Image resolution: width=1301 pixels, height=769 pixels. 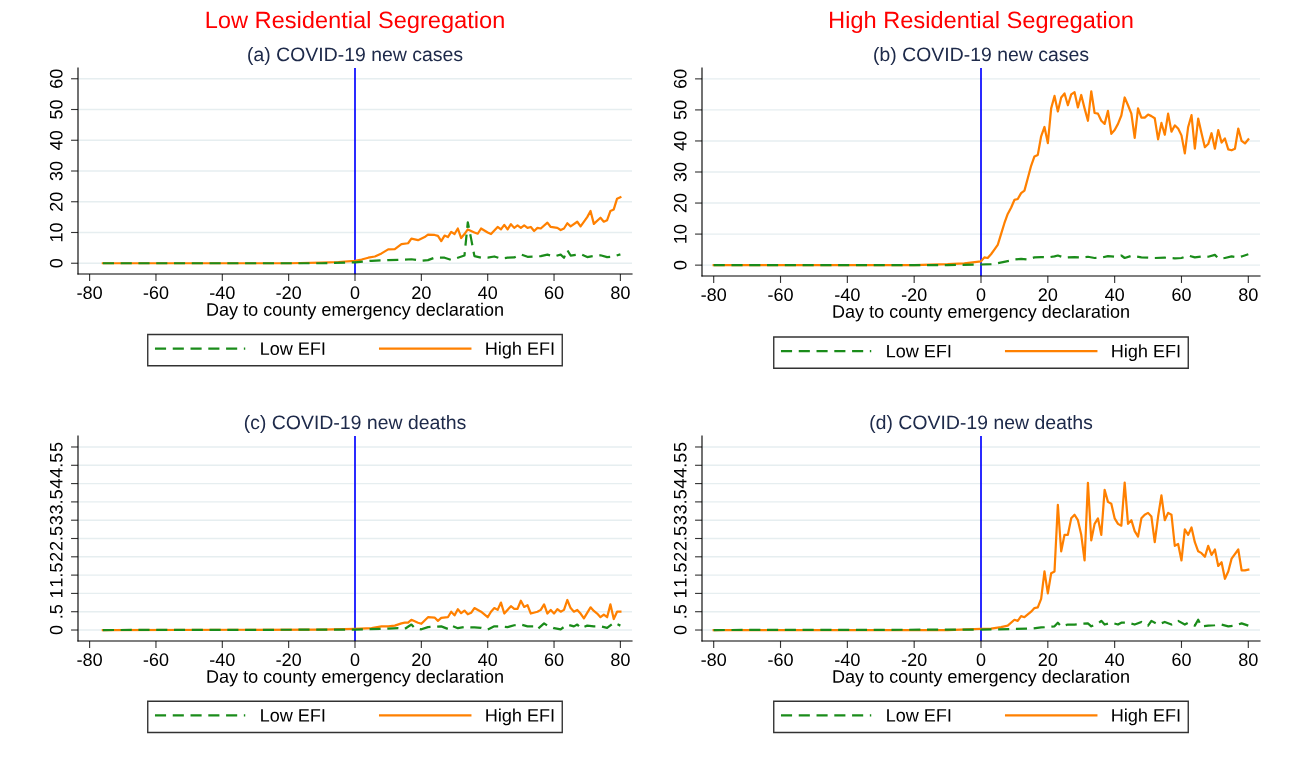 I want to click on chart-title: (c) COVID-19 new deaths, so click(x=355, y=424).